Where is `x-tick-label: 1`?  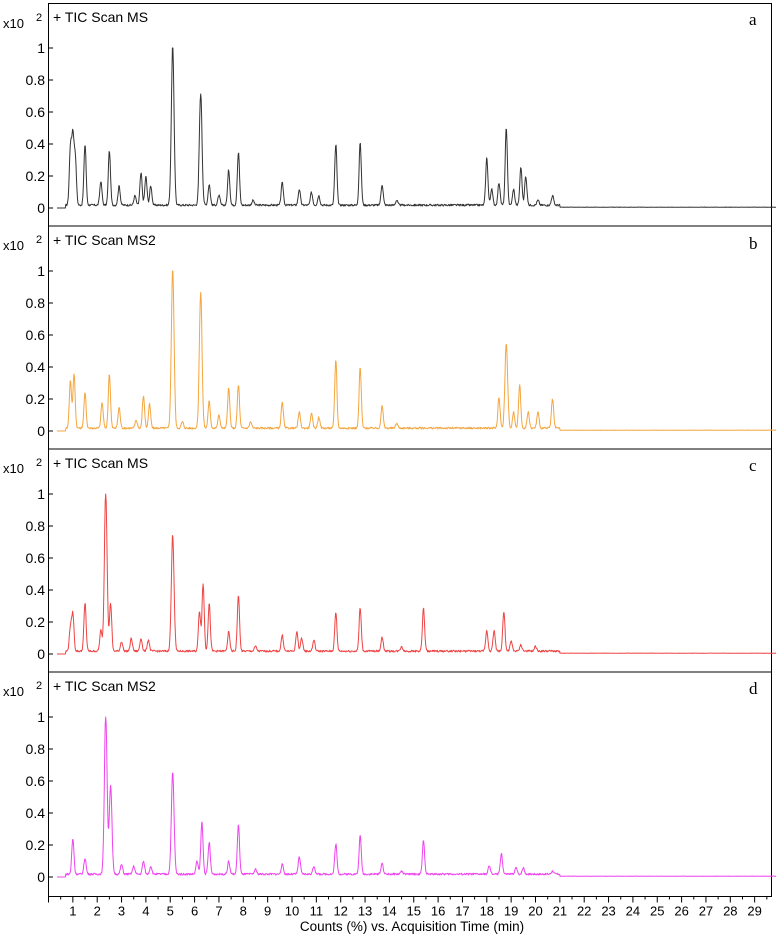 x-tick-label: 1 is located at coordinates (72, 911).